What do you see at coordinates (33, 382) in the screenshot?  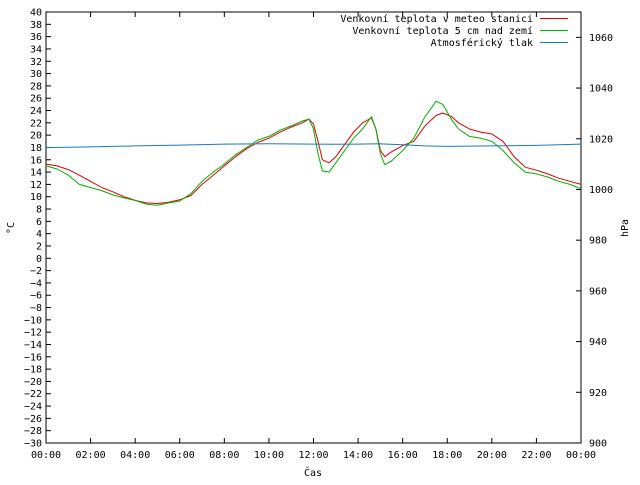 I see `y-left-tick-label: −20` at bounding box center [33, 382].